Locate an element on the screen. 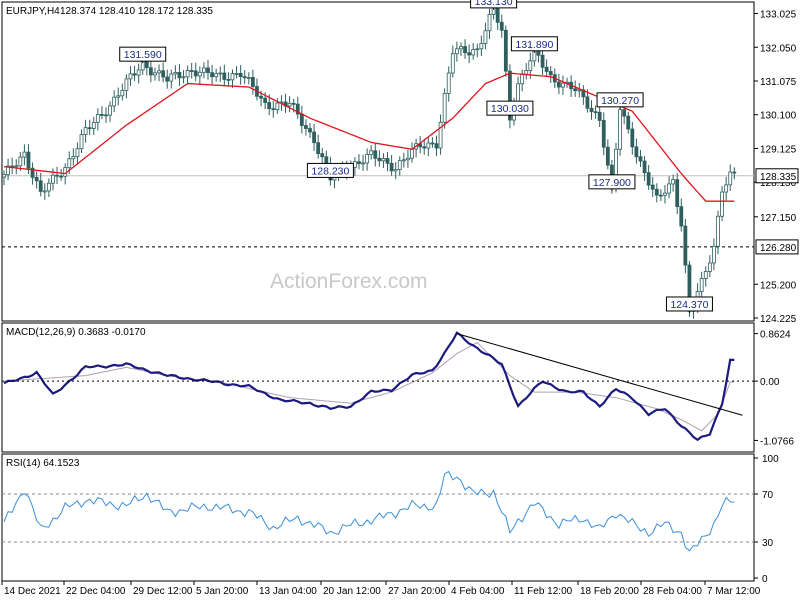  x-tick-label: 20 Jan 12:00 is located at coordinates (352, 591).